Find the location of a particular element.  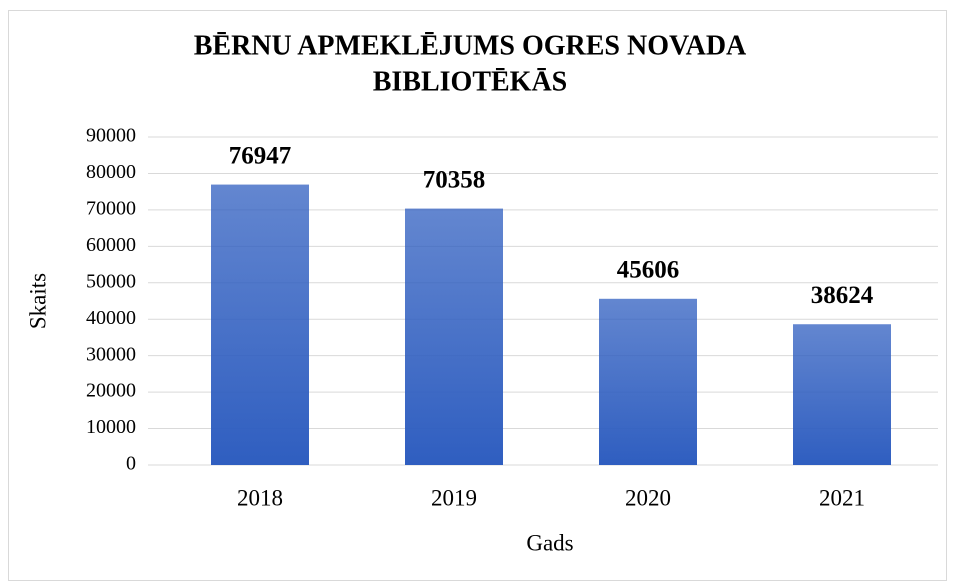

y-tick-label: 60000 is located at coordinates (111, 245).